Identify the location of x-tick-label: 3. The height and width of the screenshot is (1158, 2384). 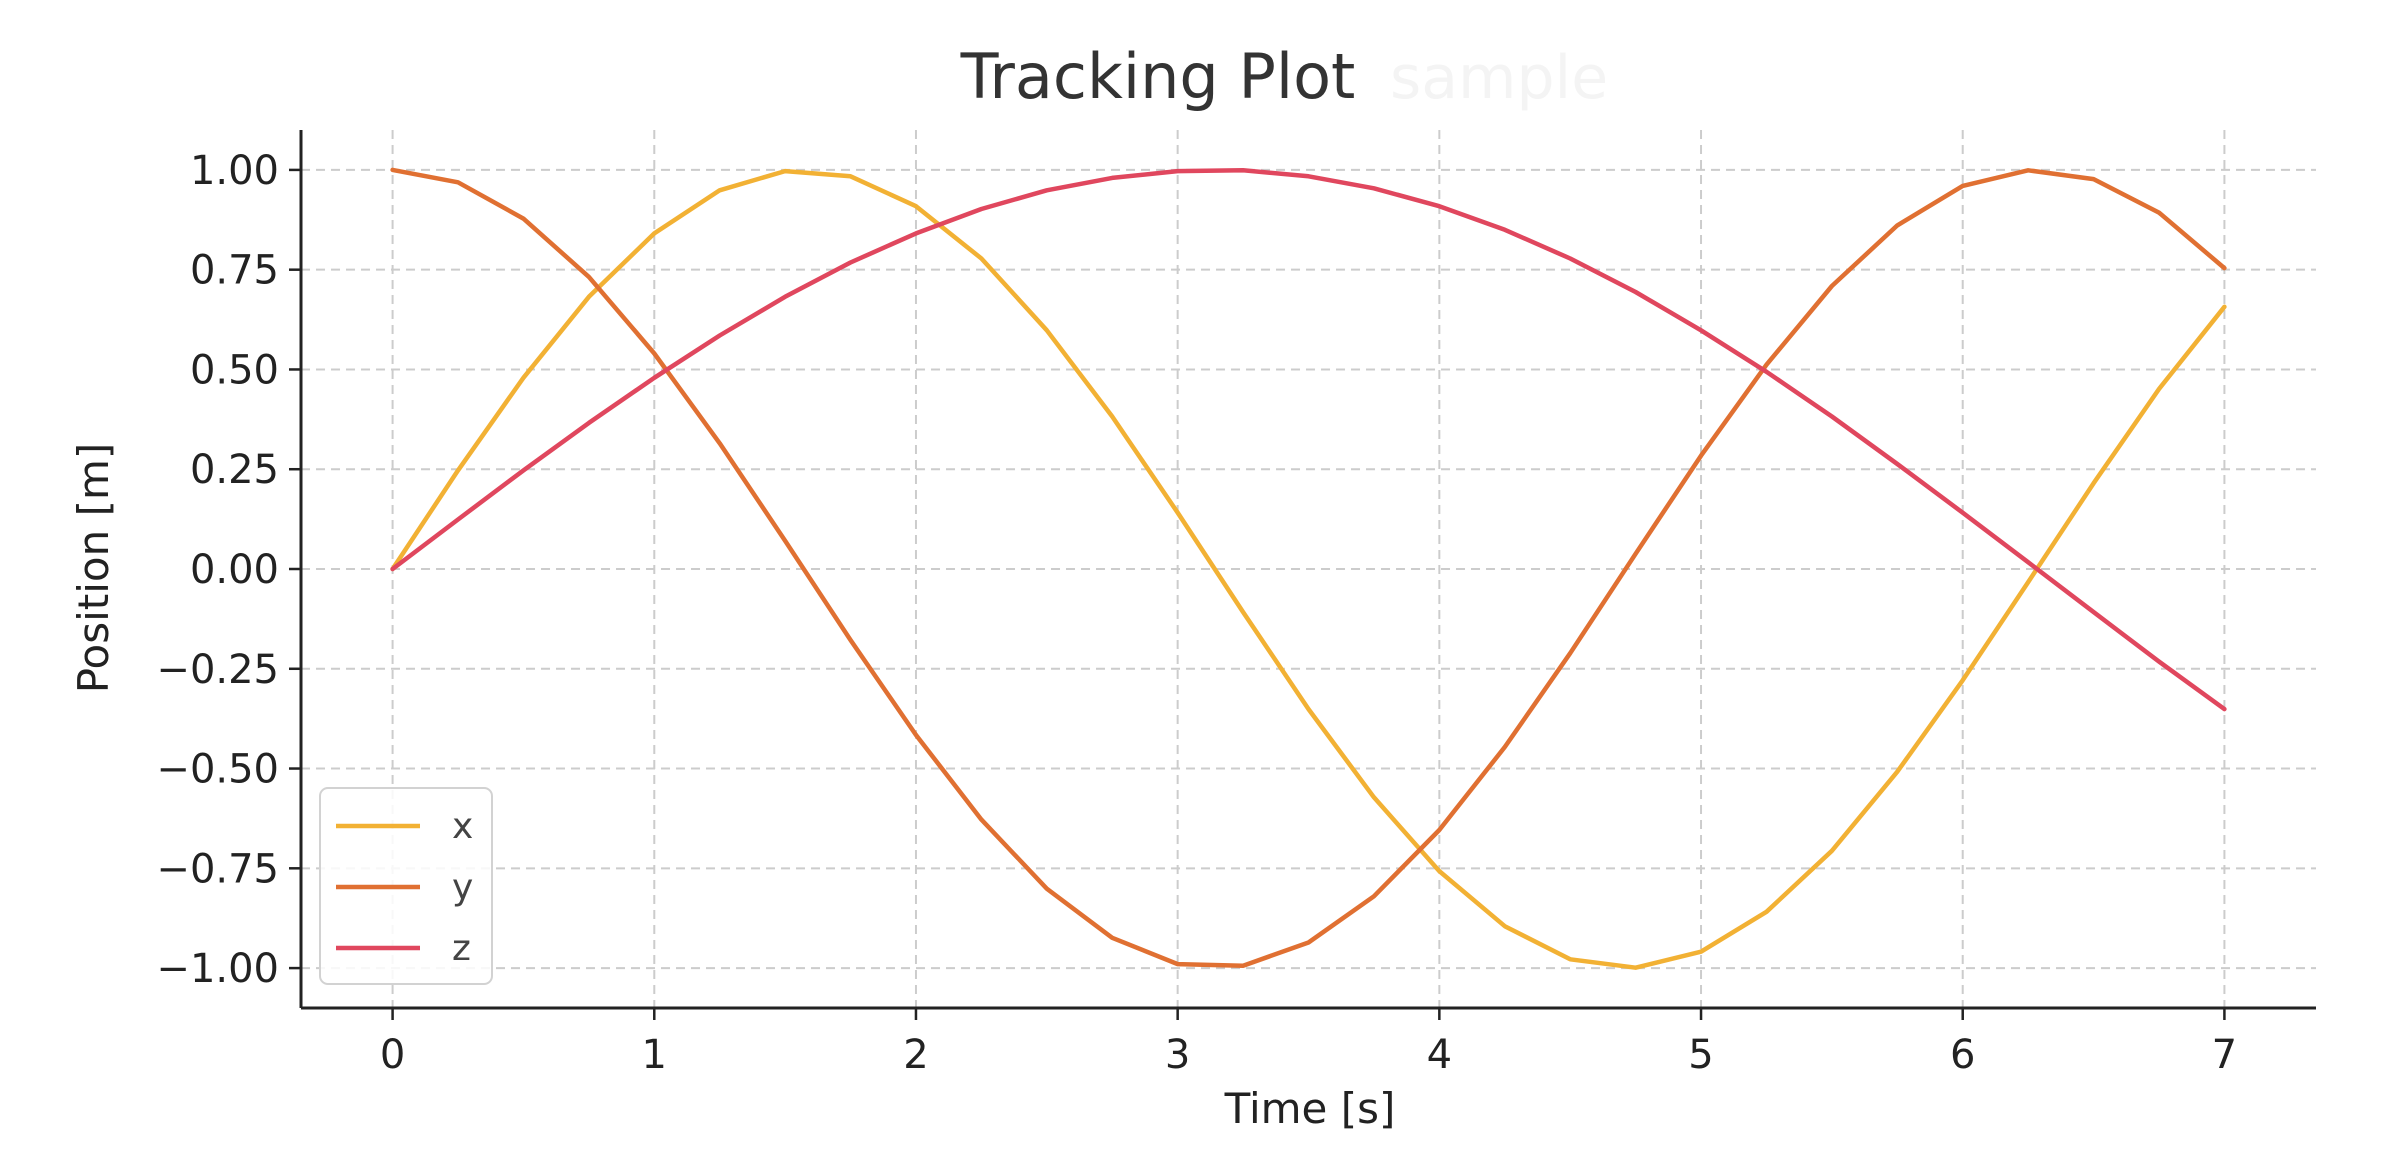
(1177, 1055).